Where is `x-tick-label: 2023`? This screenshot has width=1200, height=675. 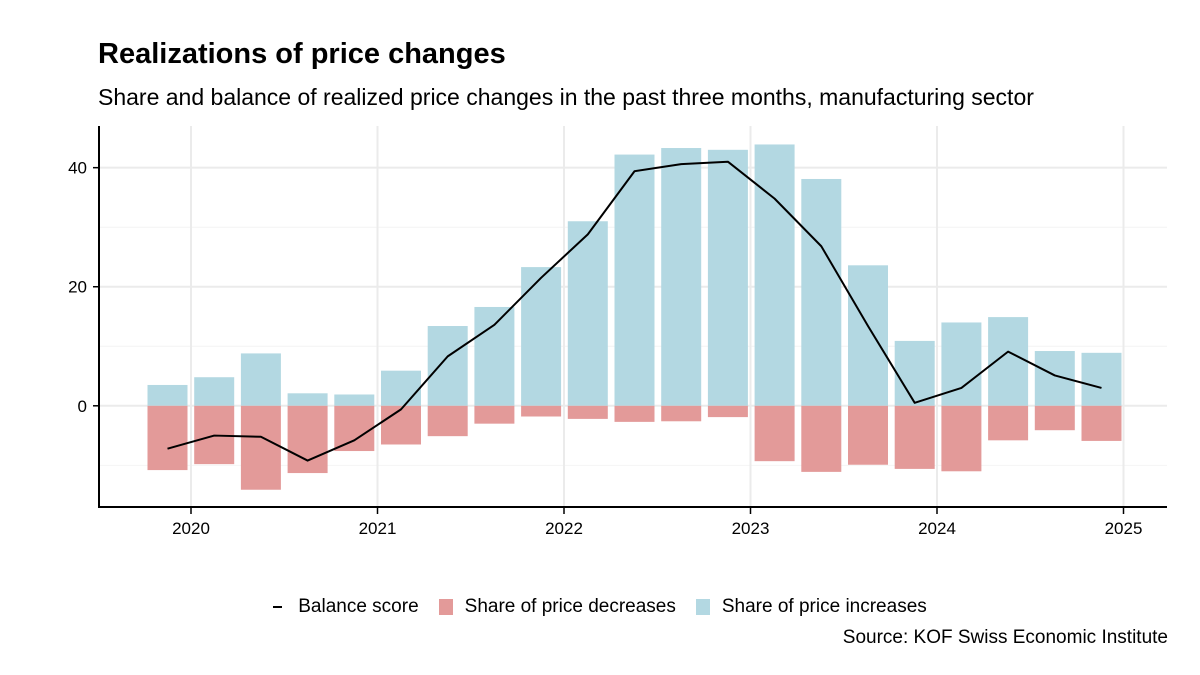 x-tick-label: 2023 is located at coordinates (751, 528).